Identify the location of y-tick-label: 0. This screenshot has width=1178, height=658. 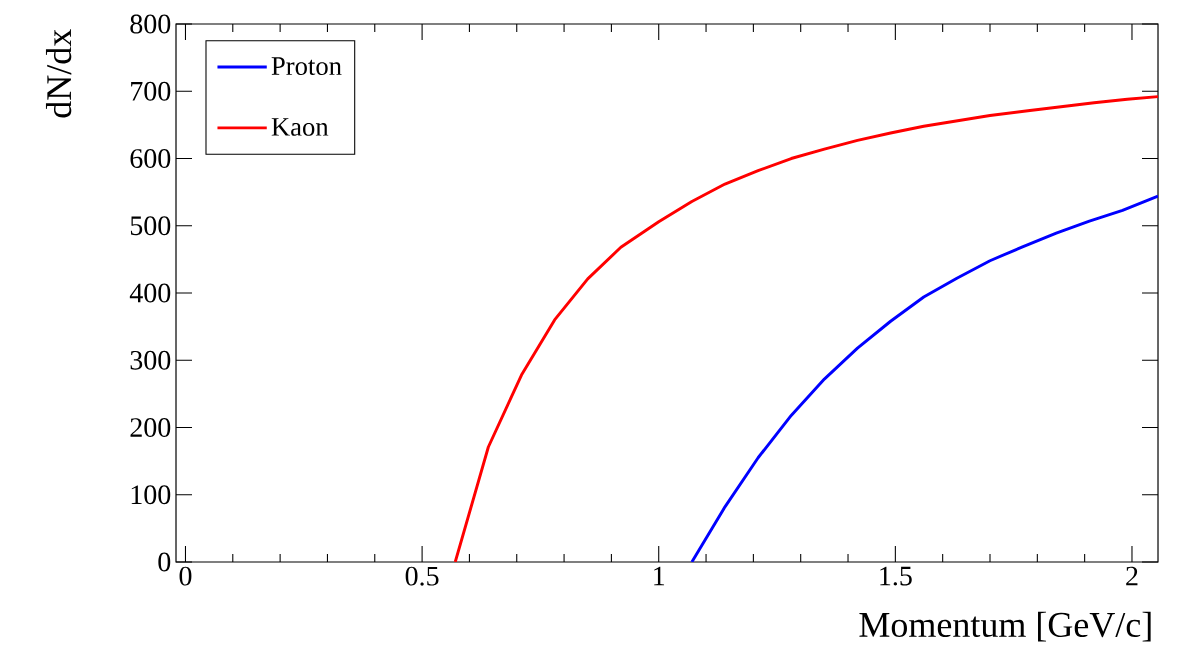
(164, 562).